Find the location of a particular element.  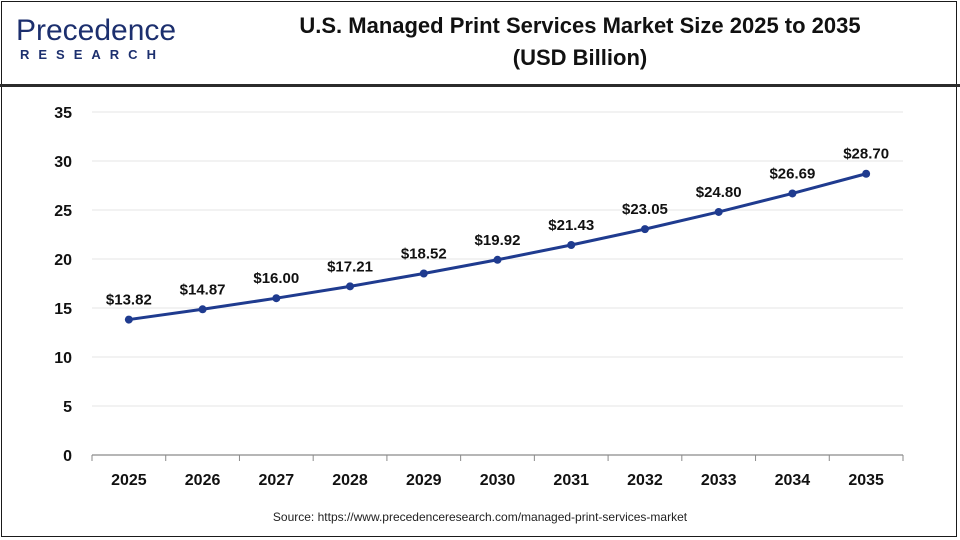

y-tick-label: 15 is located at coordinates (63, 309).